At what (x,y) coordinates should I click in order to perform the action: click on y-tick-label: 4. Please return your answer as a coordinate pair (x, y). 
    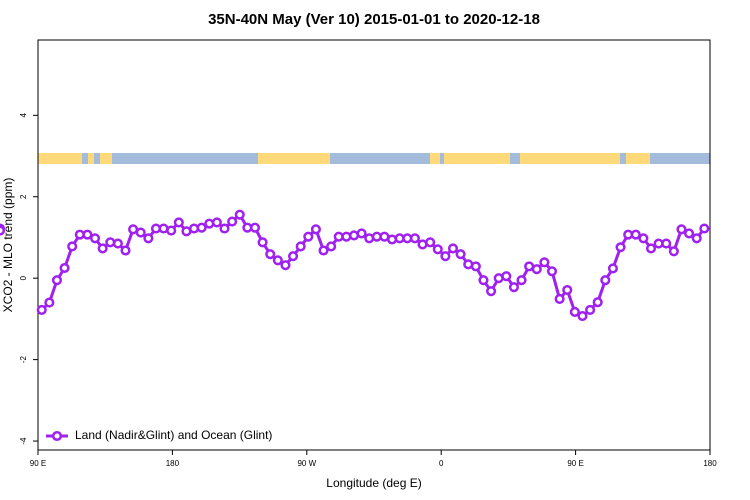
    Looking at the image, I should click on (23, 115).